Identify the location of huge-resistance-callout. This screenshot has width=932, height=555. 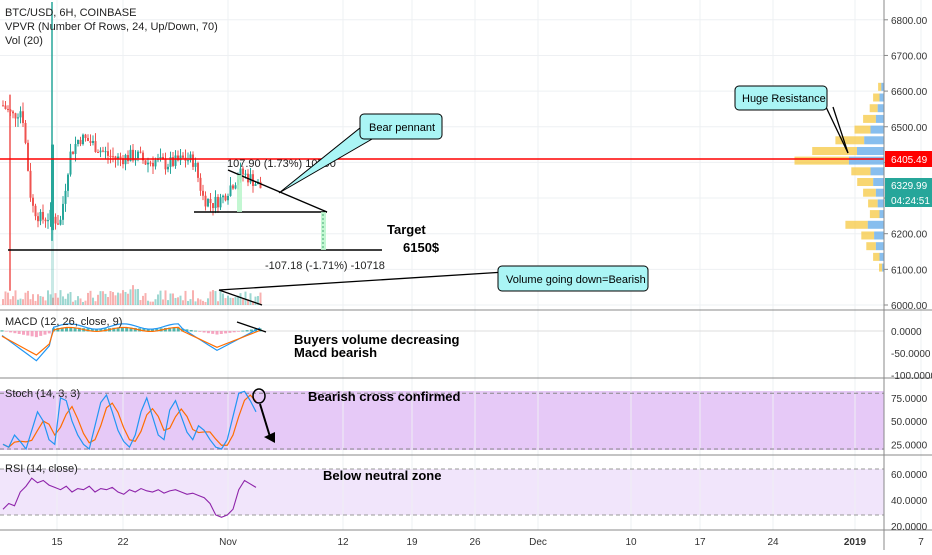
(781, 98).